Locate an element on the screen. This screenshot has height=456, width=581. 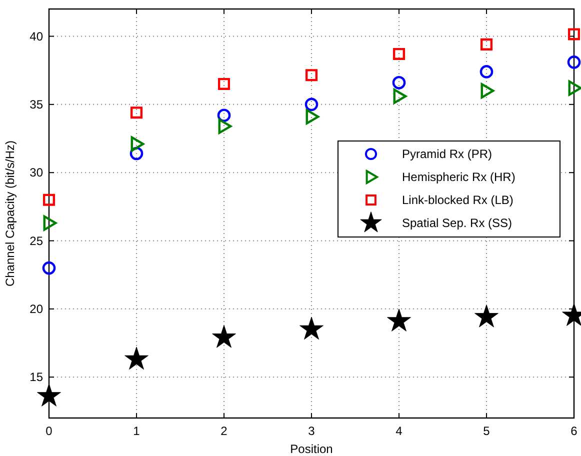
legend-label: Hemispheric Rx (HR) is located at coordinates (459, 177).